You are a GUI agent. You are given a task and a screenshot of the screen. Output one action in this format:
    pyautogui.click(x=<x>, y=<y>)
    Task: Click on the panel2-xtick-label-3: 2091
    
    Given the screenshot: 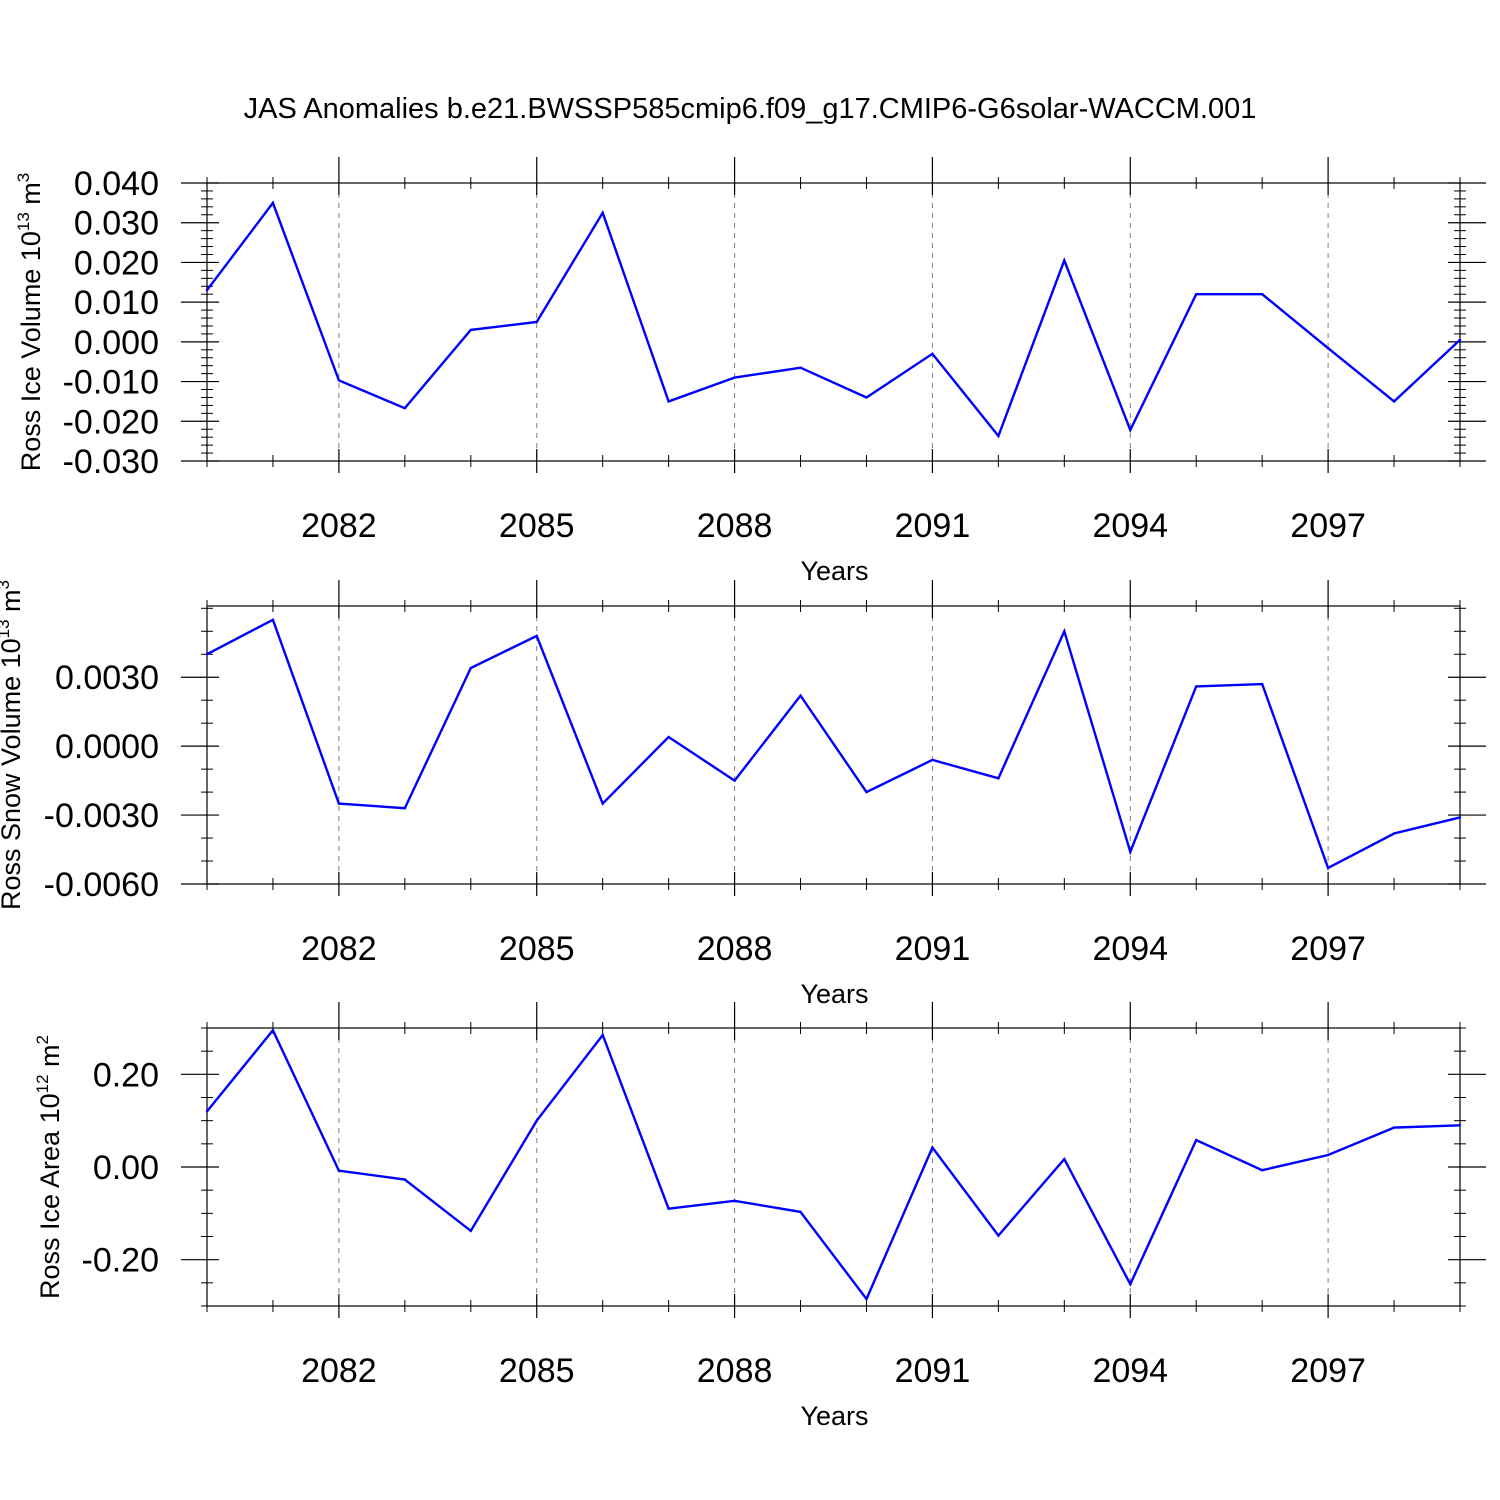 What is the action you would take?
    pyautogui.click(x=933, y=949)
    